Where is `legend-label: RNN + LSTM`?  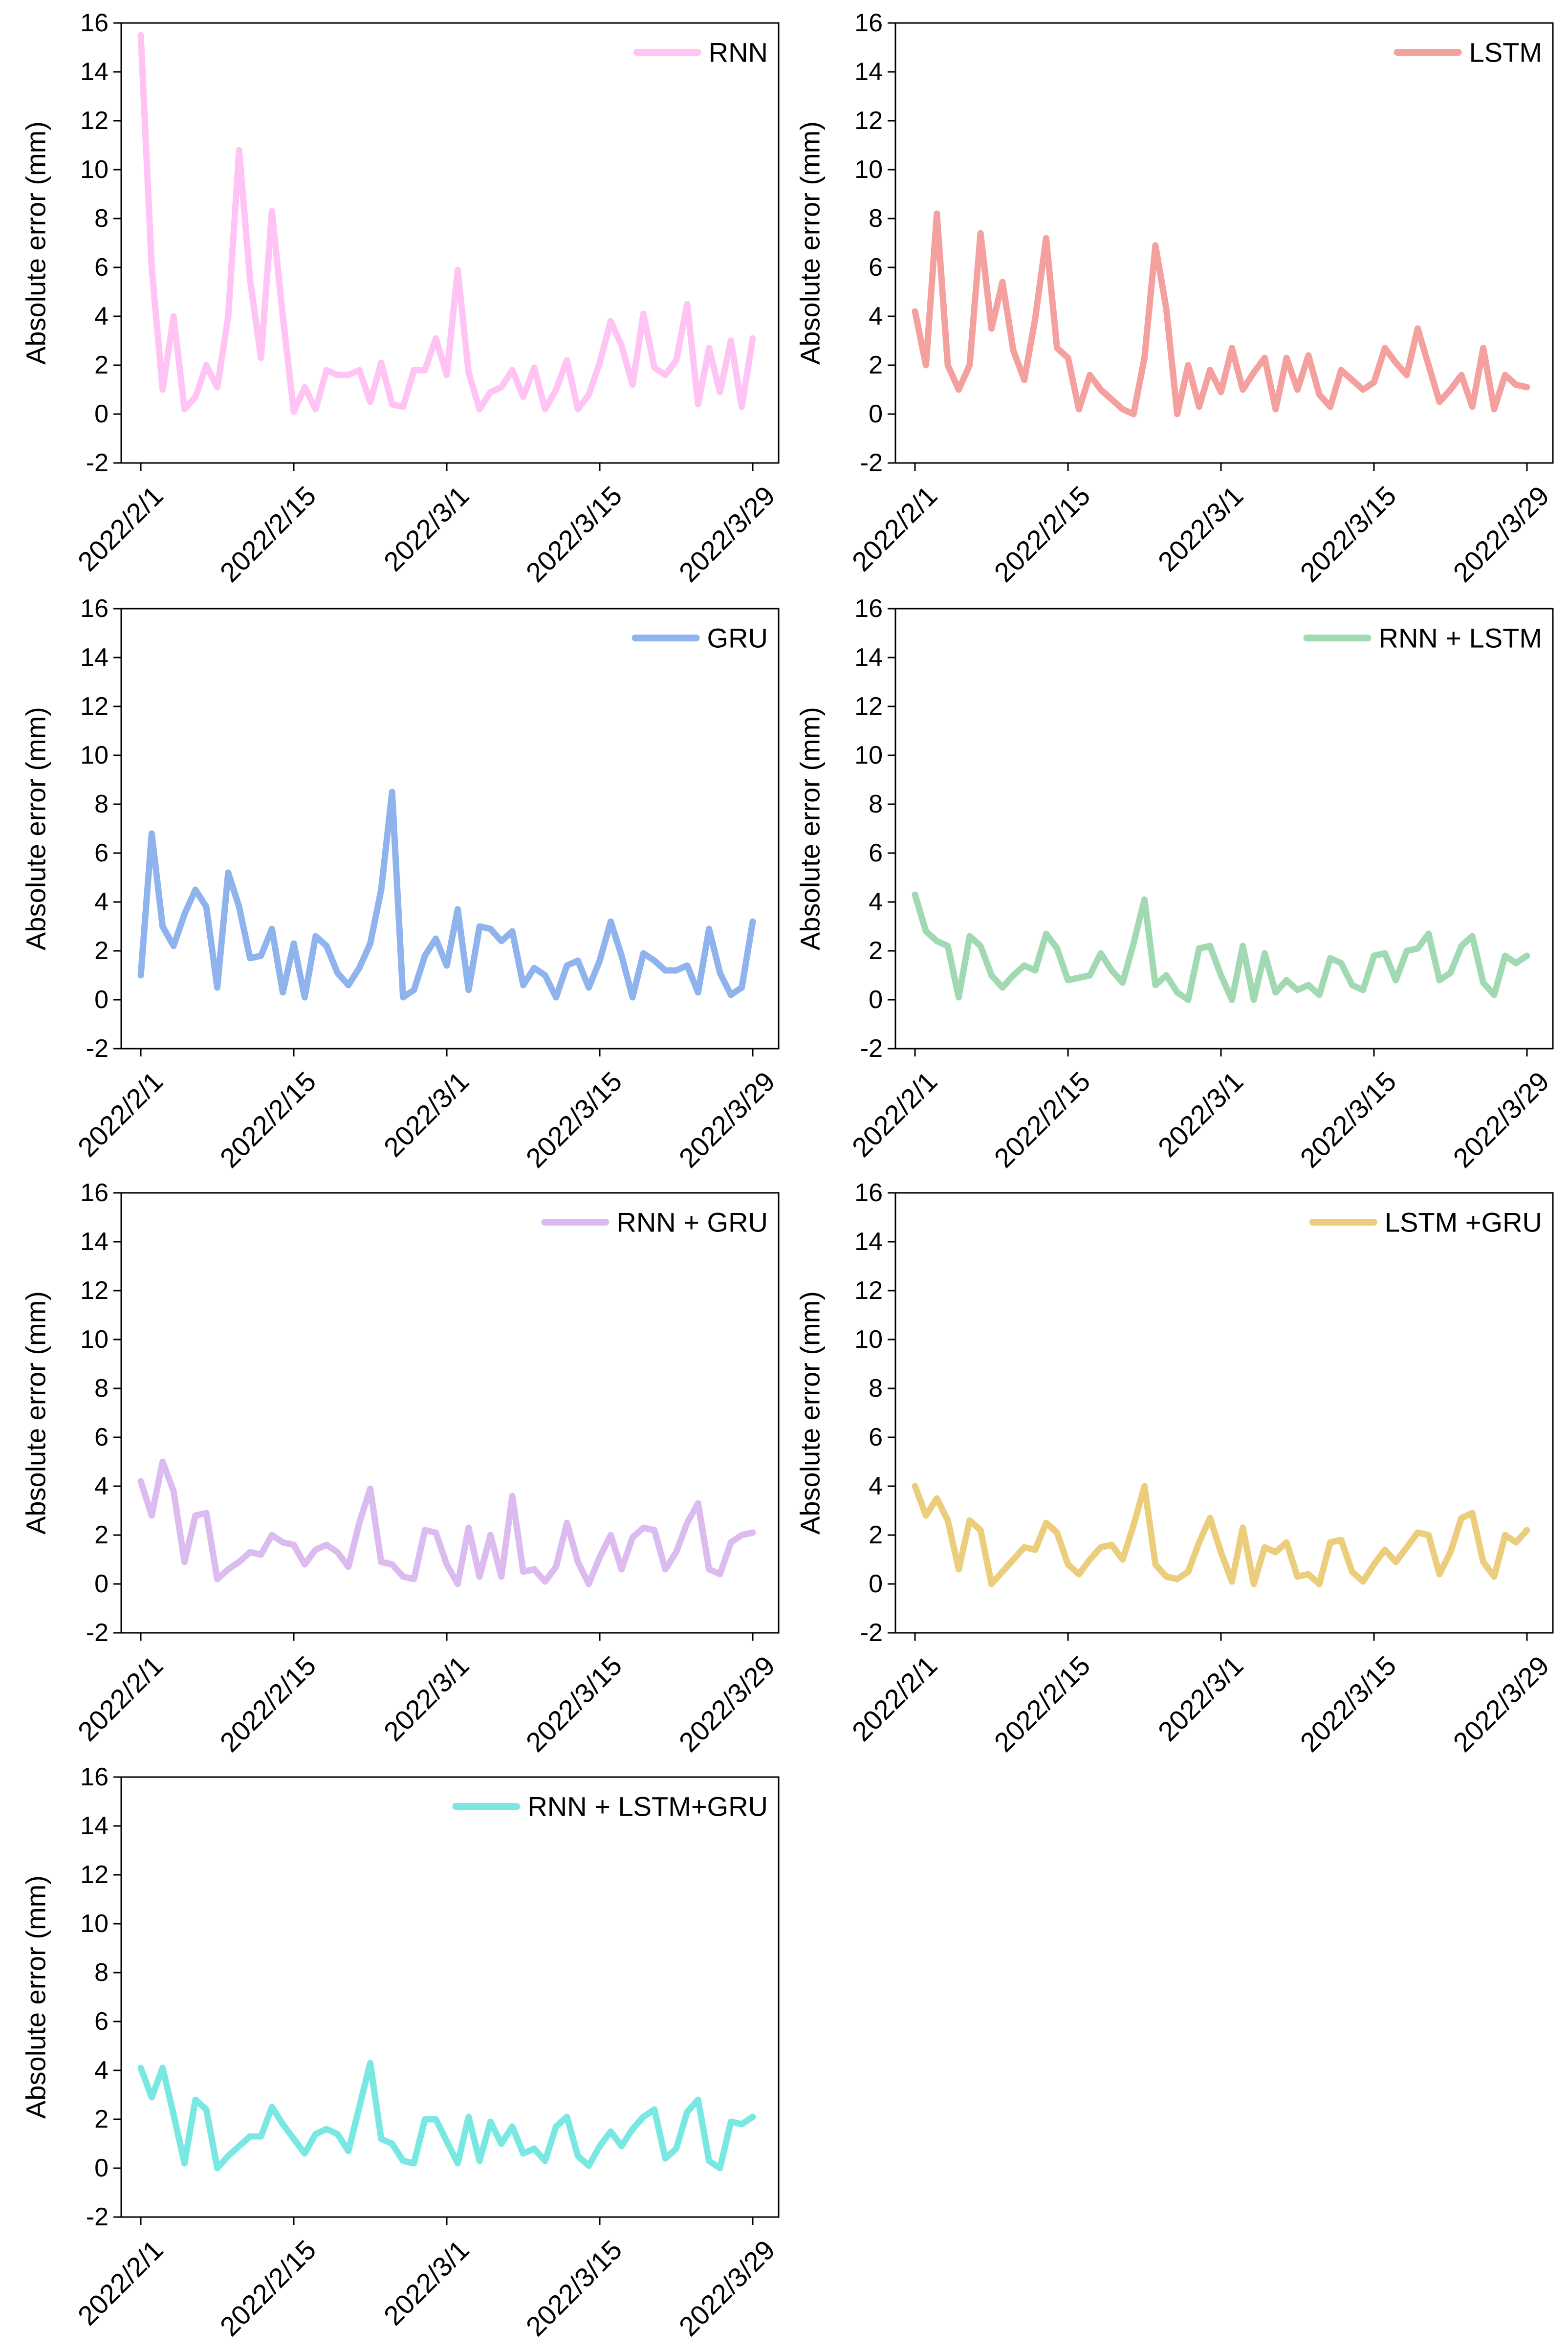 legend-label: RNN + LSTM is located at coordinates (1461, 638).